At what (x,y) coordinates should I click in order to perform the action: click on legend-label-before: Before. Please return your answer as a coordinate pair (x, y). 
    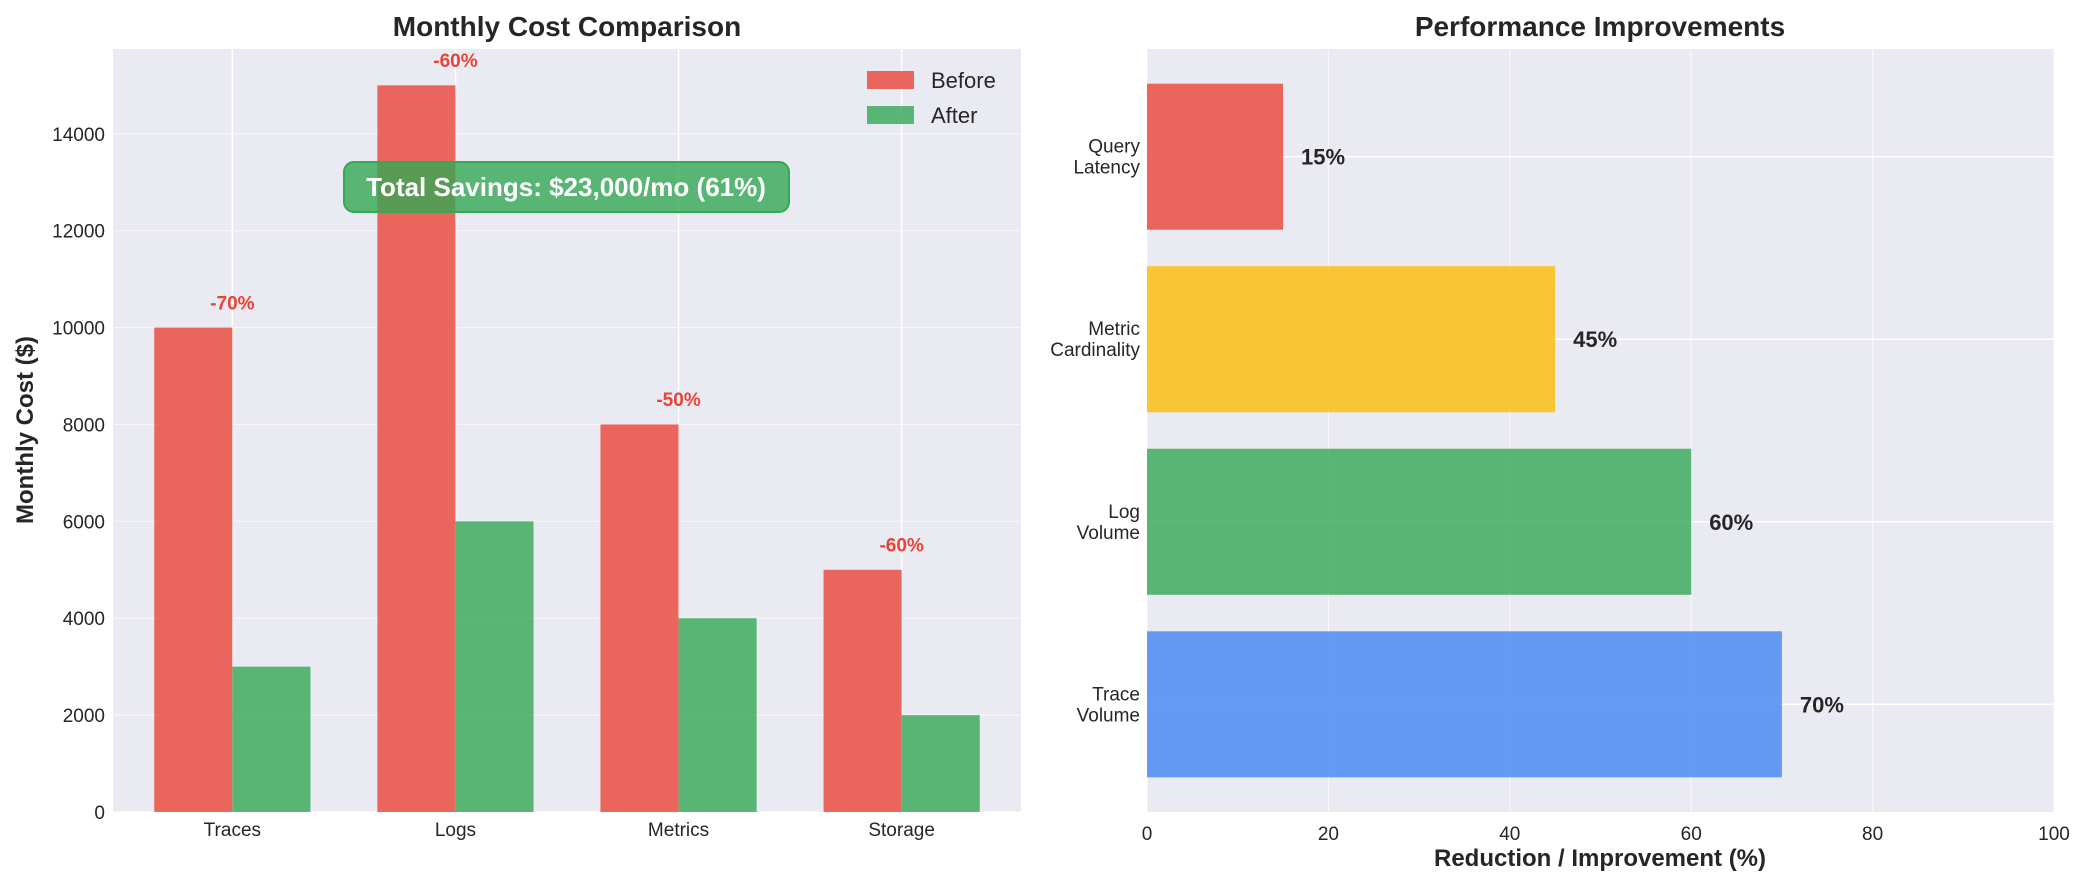
    Looking at the image, I should click on (963, 80).